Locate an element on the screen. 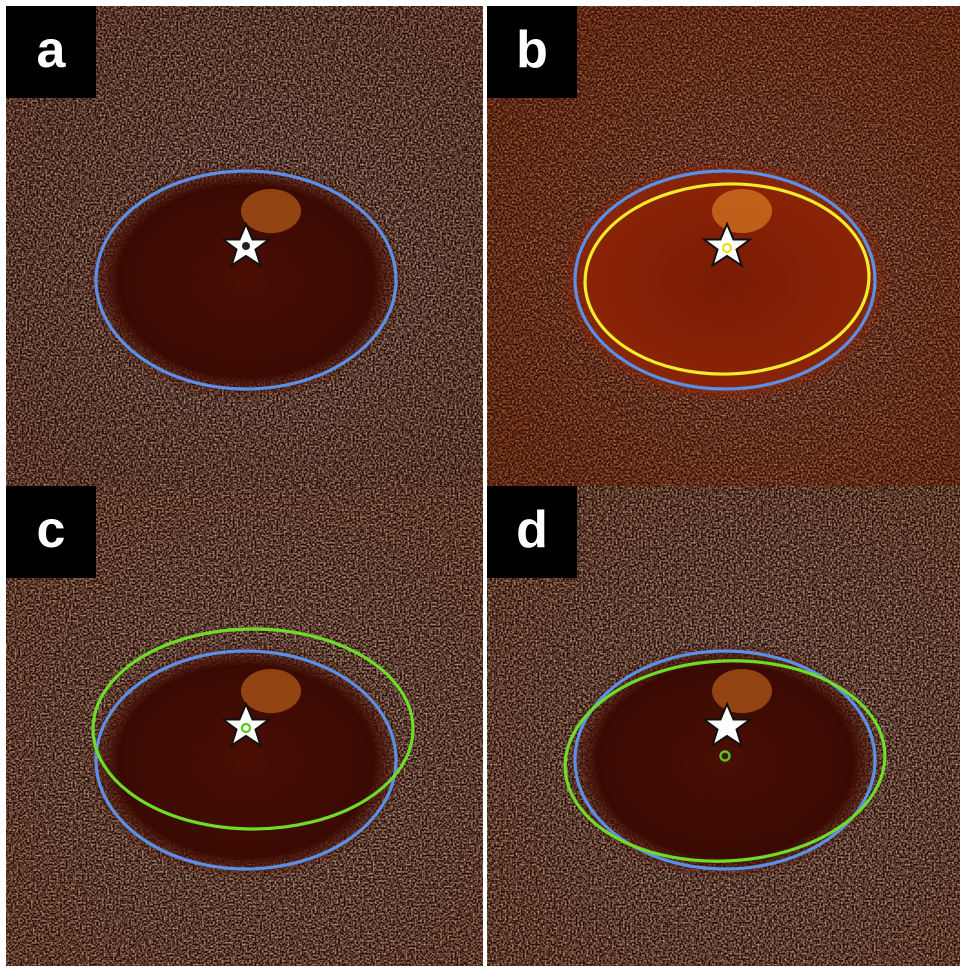 Image resolution: width=960 pixels, height=967 pixels. panel-label: d is located at coordinates (532, 532).